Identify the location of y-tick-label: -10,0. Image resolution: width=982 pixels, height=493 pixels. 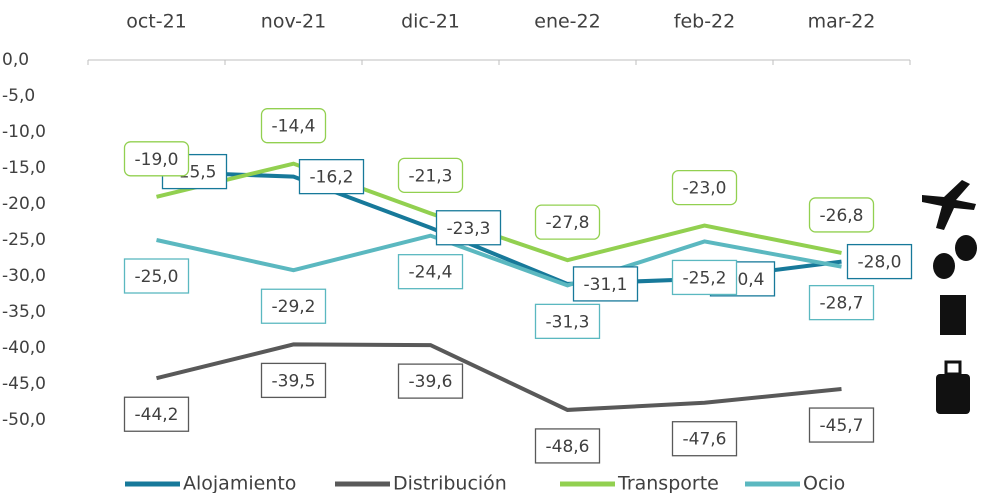
(24, 132).